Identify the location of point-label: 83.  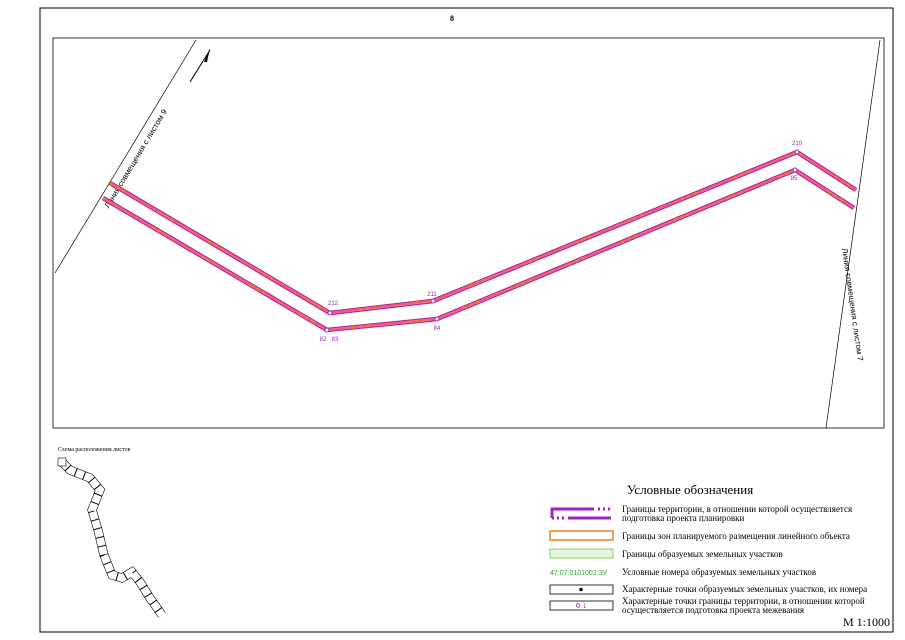
(335, 340).